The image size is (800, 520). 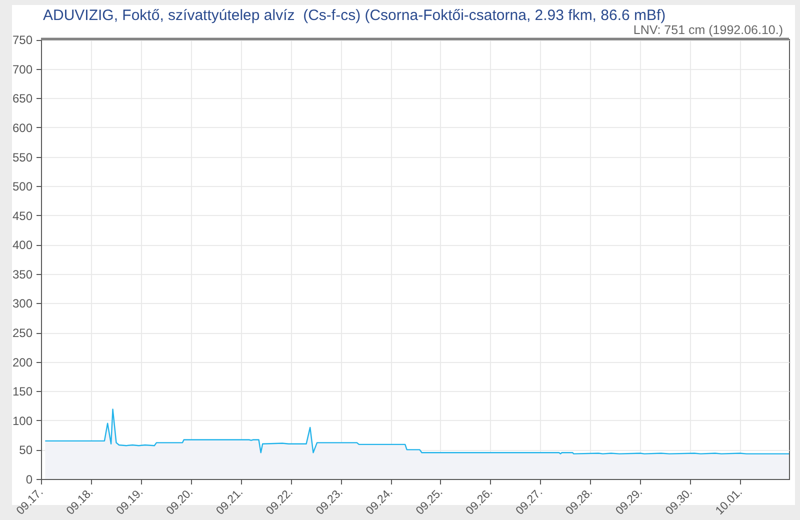 What do you see at coordinates (22, 127) in the screenshot?
I see `y-tick-label: 600` at bounding box center [22, 127].